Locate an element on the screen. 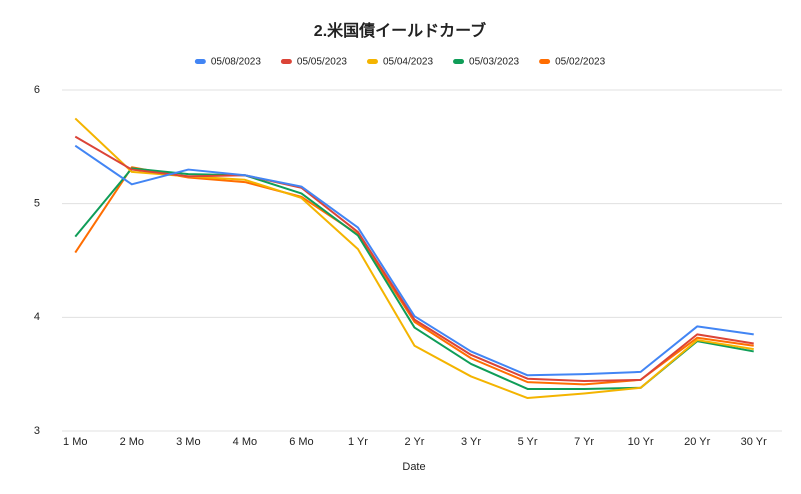 The width and height of the screenshot is (801, 494). legend-label: 05/05/2023 is located at coordinates (322, 62).